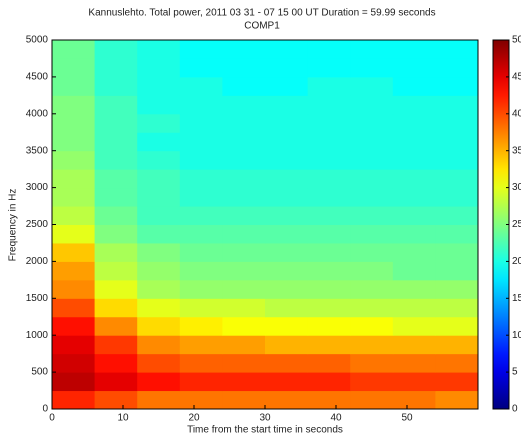 The image size is (521, 441). Describe the element at coordinates (52, 418) in the screenshot. I see `x-tick-label: 0` at that location.